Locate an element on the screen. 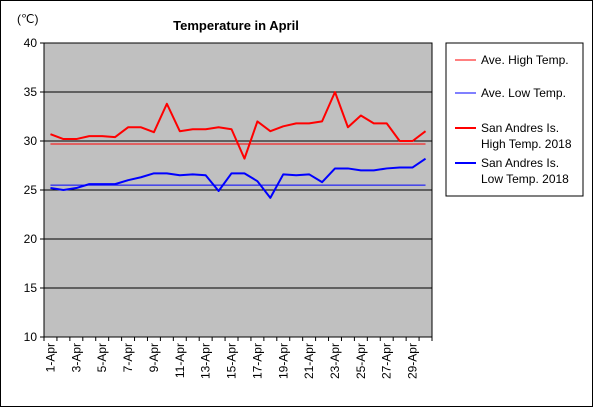 This screenshot has height=407, width=593. legend-label-1: Ave. High Temp. is located at coordinates (525, 60).